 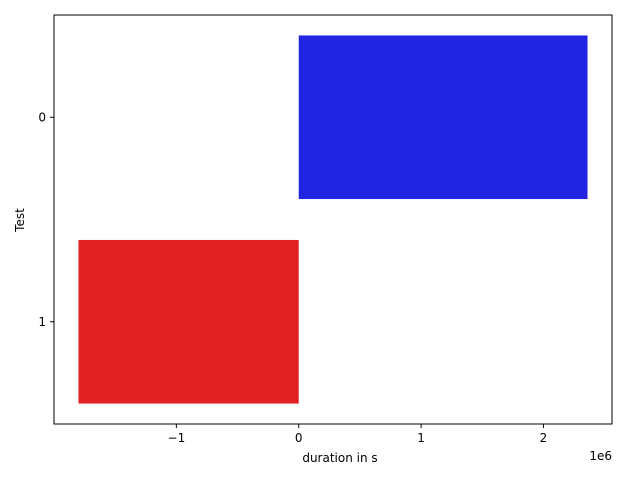 I want to click on x-axis-ticks: −1 0 1 2, so click(x=358, y=434).